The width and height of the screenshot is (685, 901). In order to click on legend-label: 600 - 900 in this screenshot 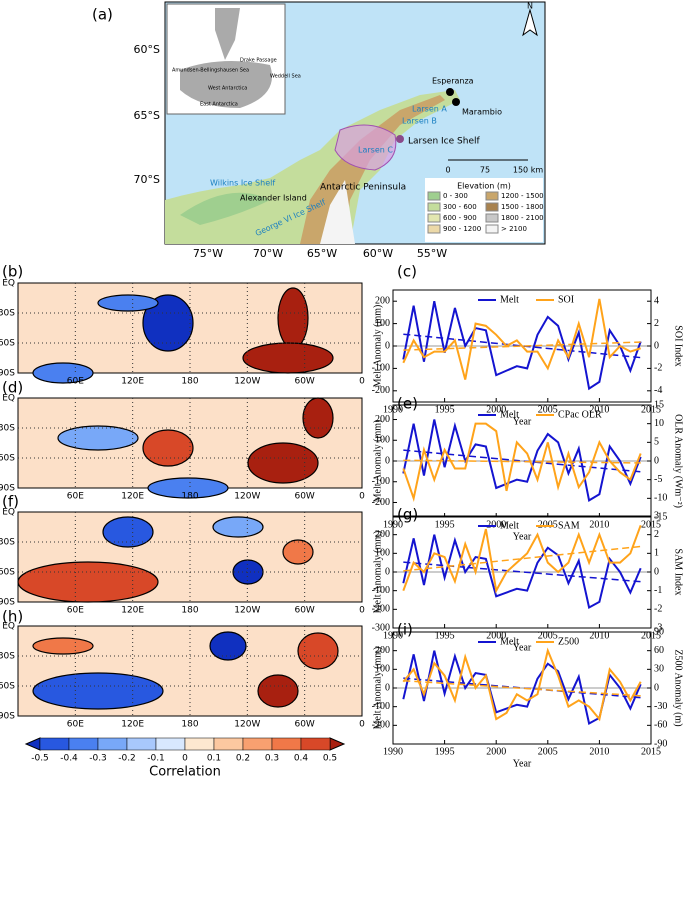, I will do `click(460, 218)`.